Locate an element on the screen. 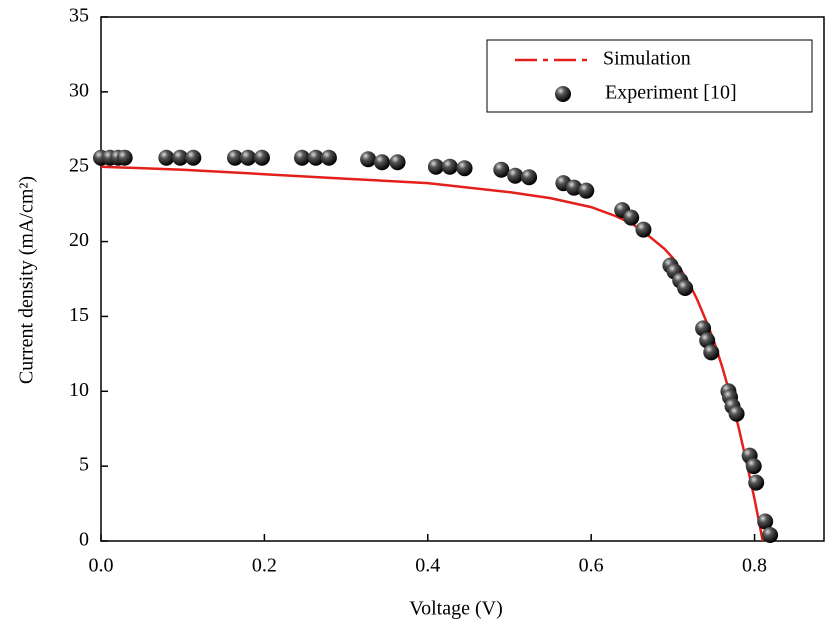  x-tick-label: 0.2 is located at coordinates (264, 566).